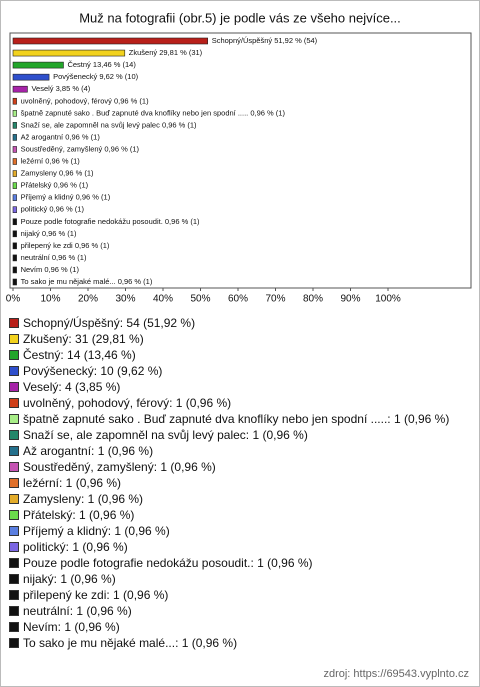 This screenshot has height=687, width=480. I want to click on bar-category: Veselý, so click(42, 88).